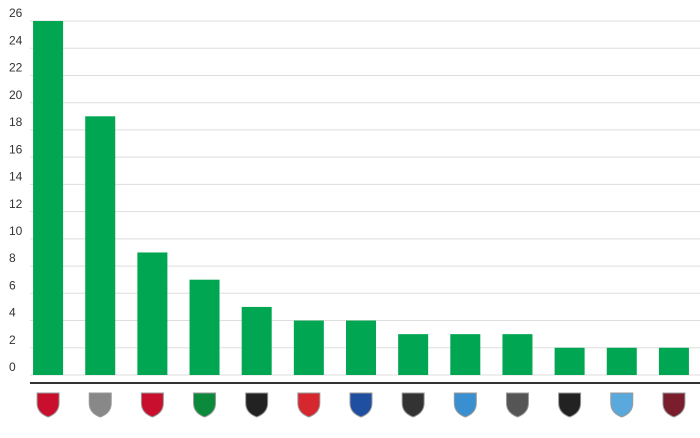  What do you see at coordinates (16, 95) in the screenshot?
I see `y-tick-label: 20` at bounding box center [16, 95].